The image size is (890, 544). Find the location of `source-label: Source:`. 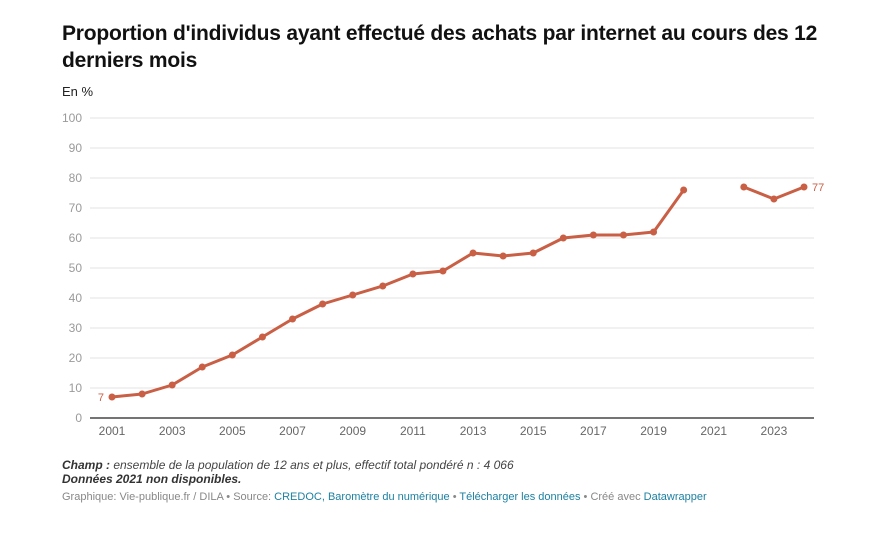

source-label: Source: is located at coordinates (254, 497).